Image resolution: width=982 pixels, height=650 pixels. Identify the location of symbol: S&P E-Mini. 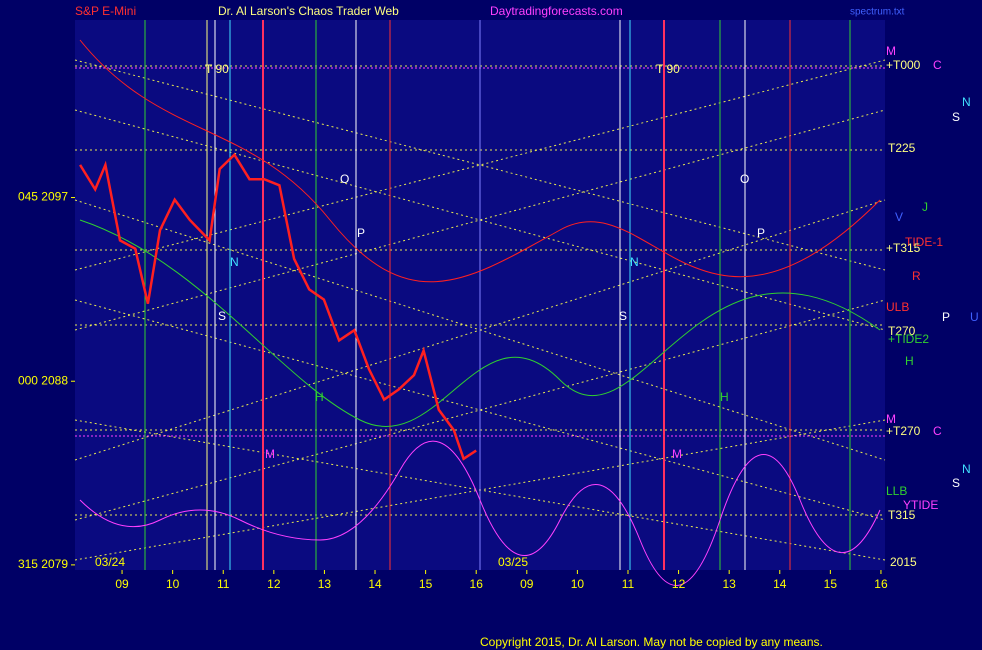
(105, 11).